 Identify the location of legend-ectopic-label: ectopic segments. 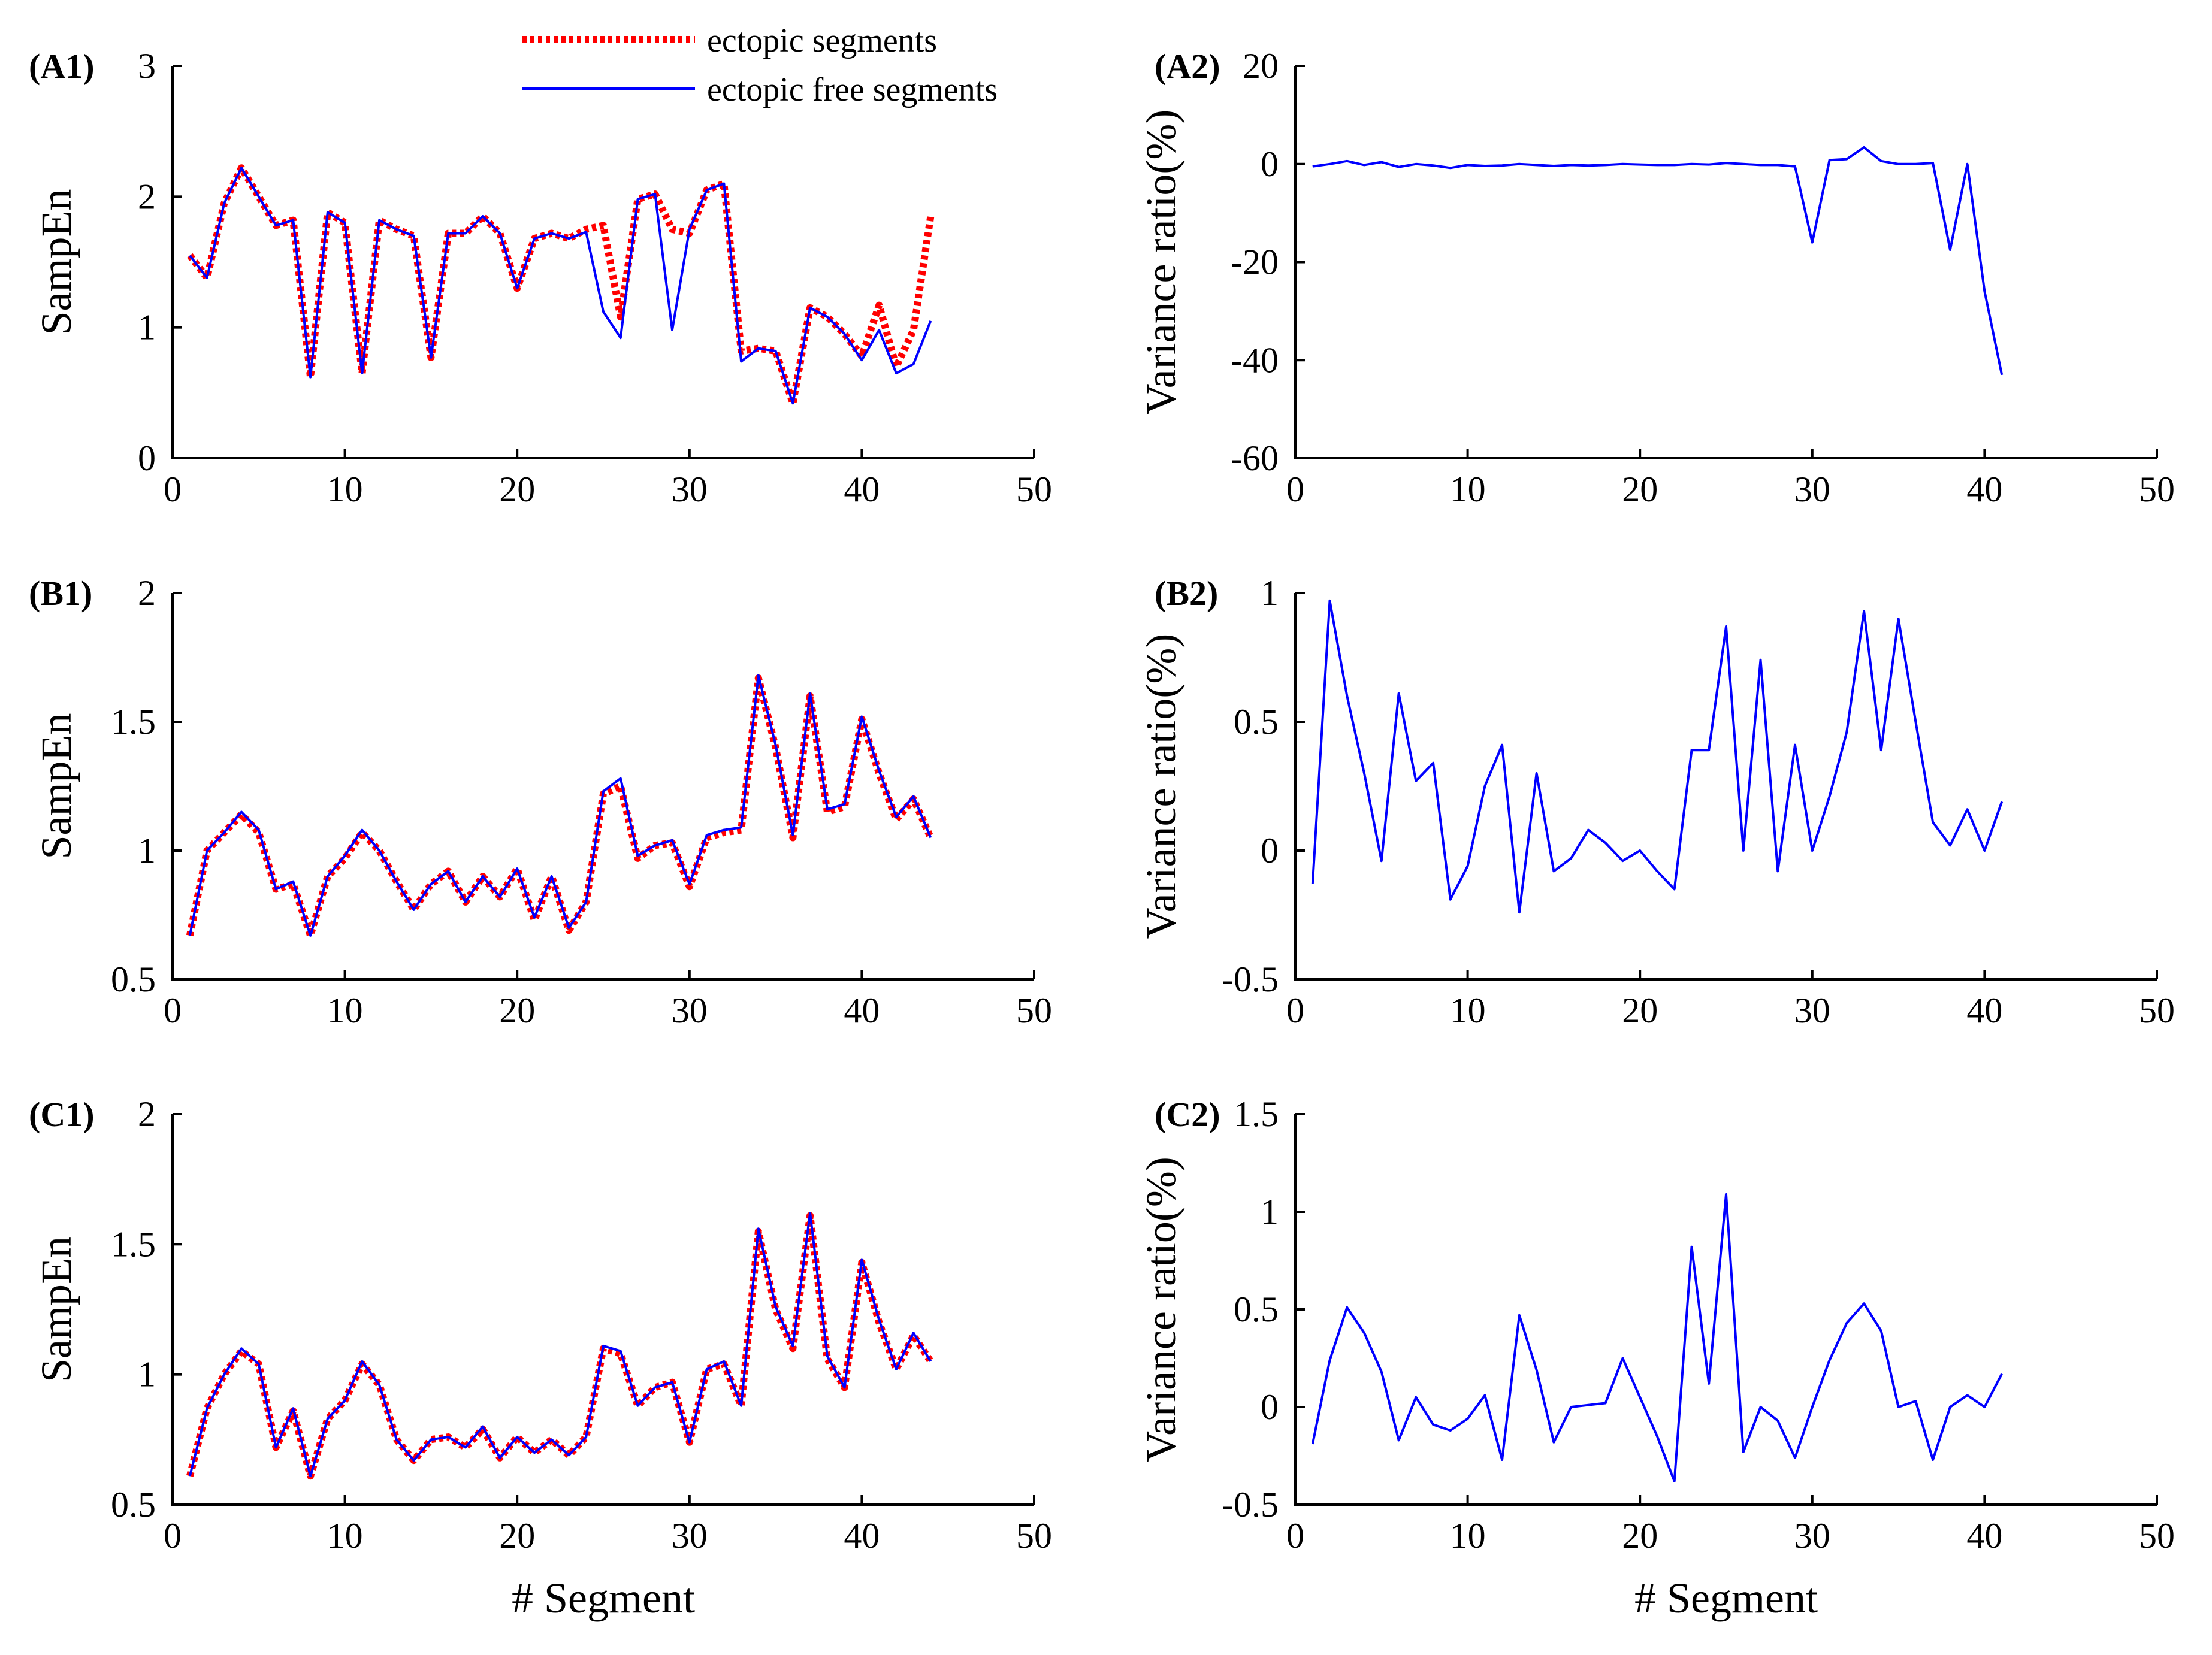
(822, 41).